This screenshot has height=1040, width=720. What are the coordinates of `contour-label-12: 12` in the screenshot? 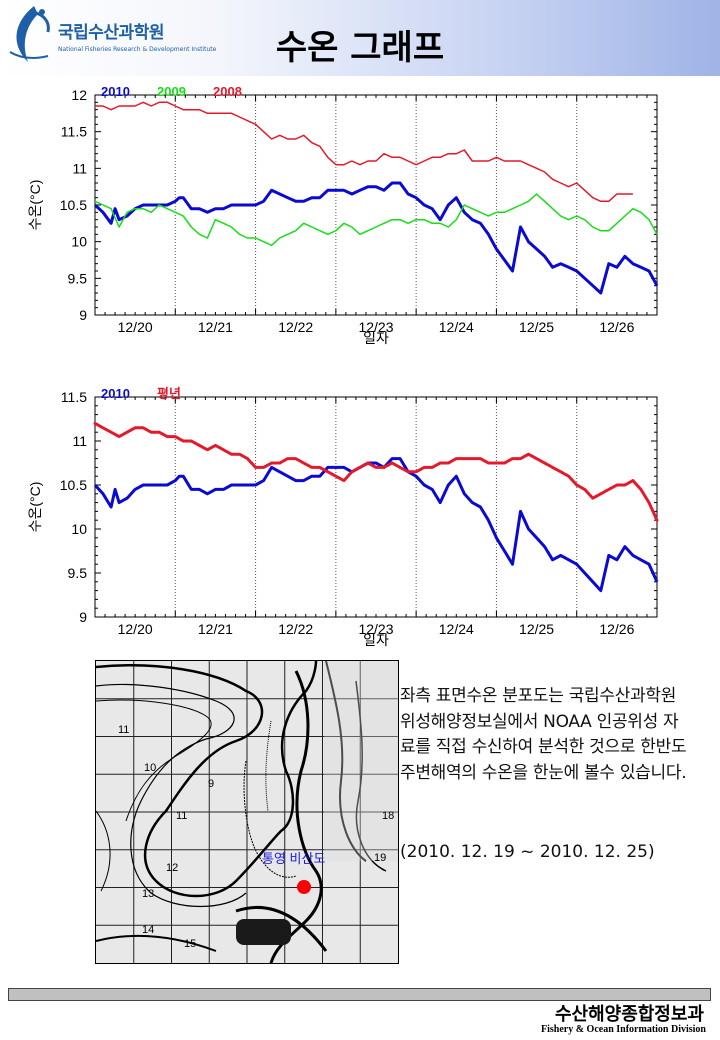 It's located at (172, 868).